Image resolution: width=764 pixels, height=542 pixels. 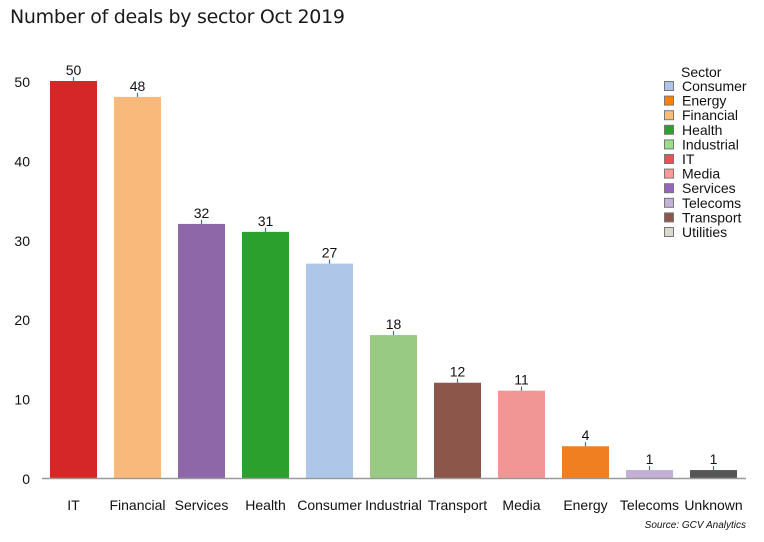 I want to click on x-tick-label: IT, so click(x=73, y=505).